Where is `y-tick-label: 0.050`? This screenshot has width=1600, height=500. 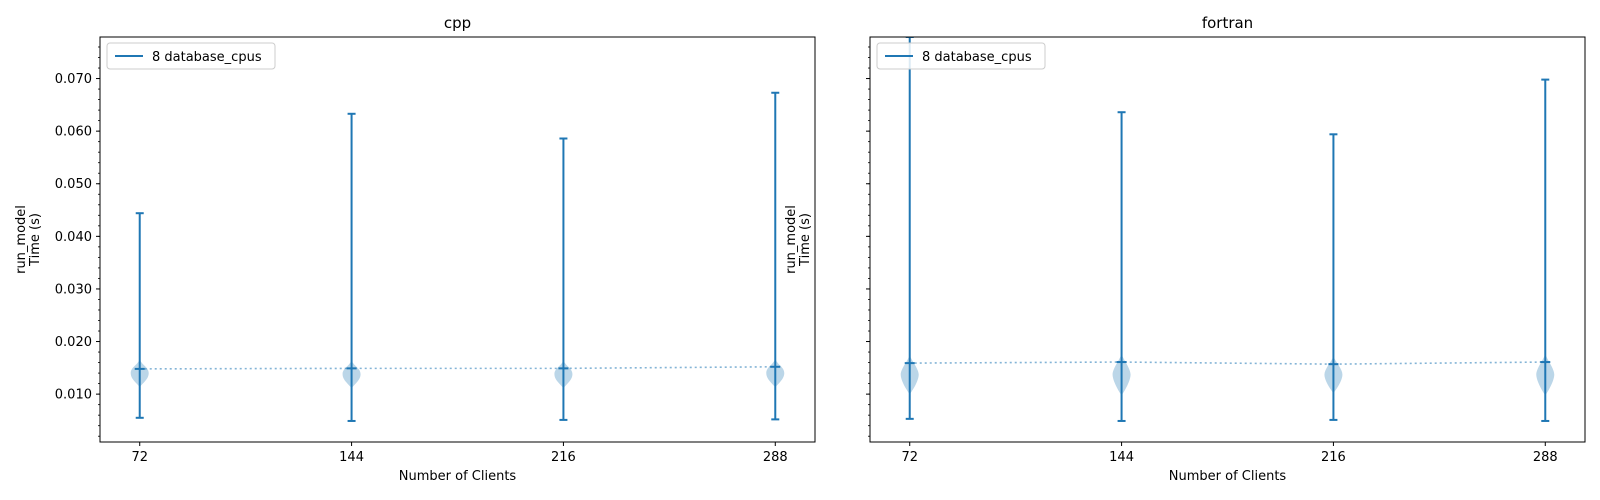
y-tick-label: 0.050 is located at coordinates (73, 184).